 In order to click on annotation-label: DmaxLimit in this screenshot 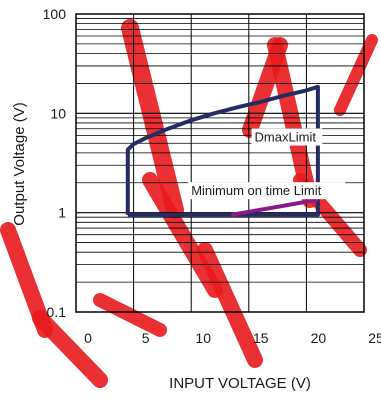, I will do `click(286, 137)`.